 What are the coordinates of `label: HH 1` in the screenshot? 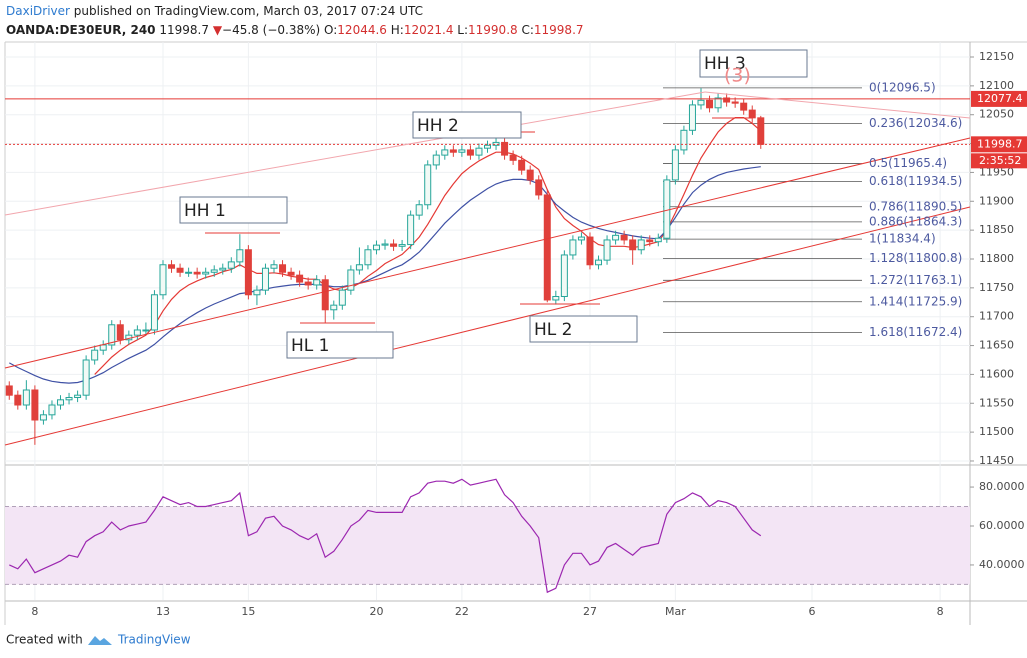 It's located at (205, 211).